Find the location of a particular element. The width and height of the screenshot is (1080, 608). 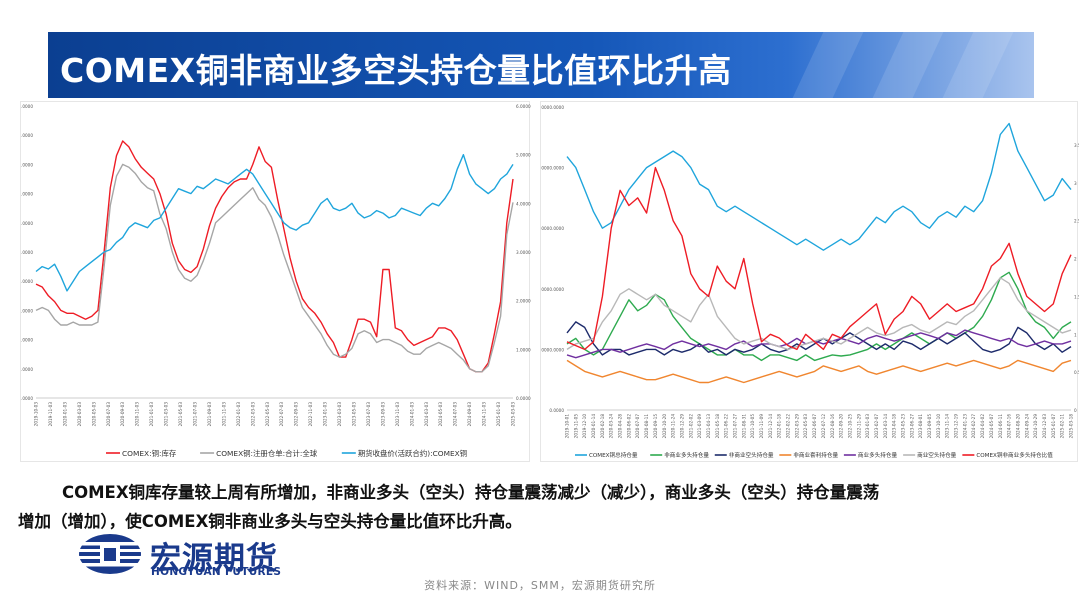

right-tick-label: 4.0000 is located at coordinates (523, 203).